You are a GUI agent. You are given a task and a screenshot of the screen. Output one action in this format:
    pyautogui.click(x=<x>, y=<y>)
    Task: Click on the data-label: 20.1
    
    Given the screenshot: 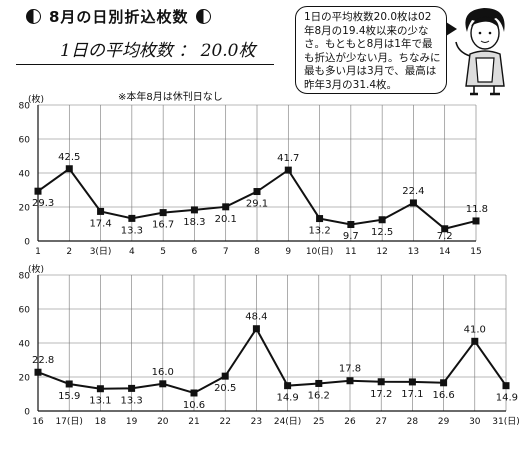 What is the action you would take?
    pyautogui.click(x=226, y=219)
    